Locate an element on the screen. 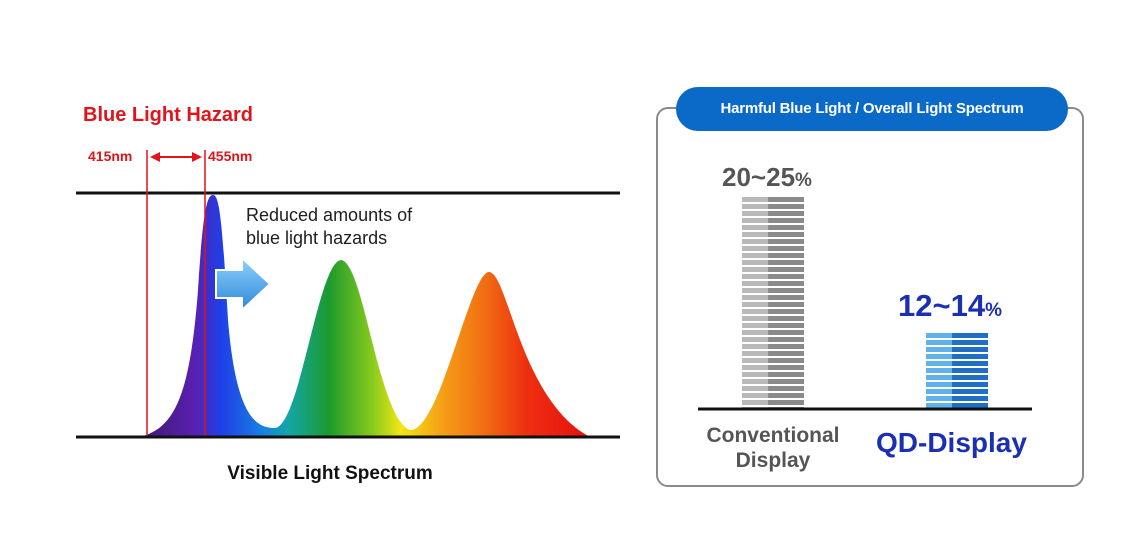  annotation-line-2: blue light hazards is located at coordinates (317, 238).